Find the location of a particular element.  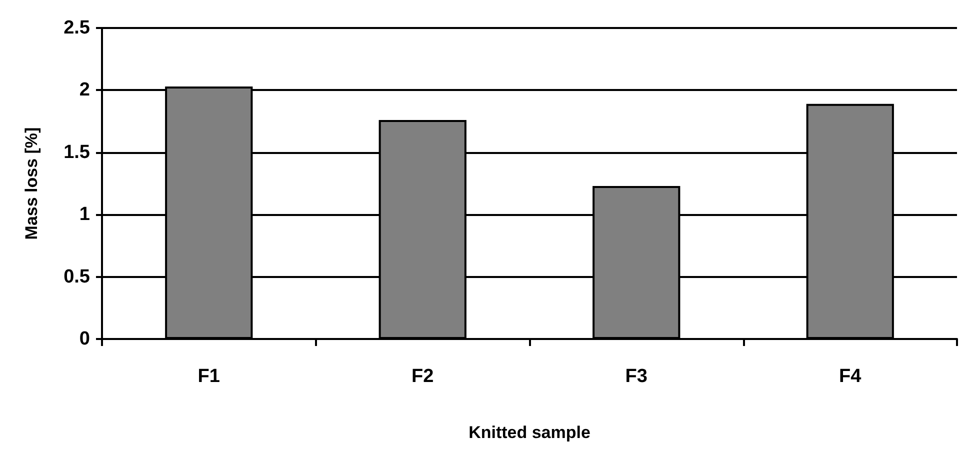

y-tick-label: 0.5 is located at coordinates (77, 277).